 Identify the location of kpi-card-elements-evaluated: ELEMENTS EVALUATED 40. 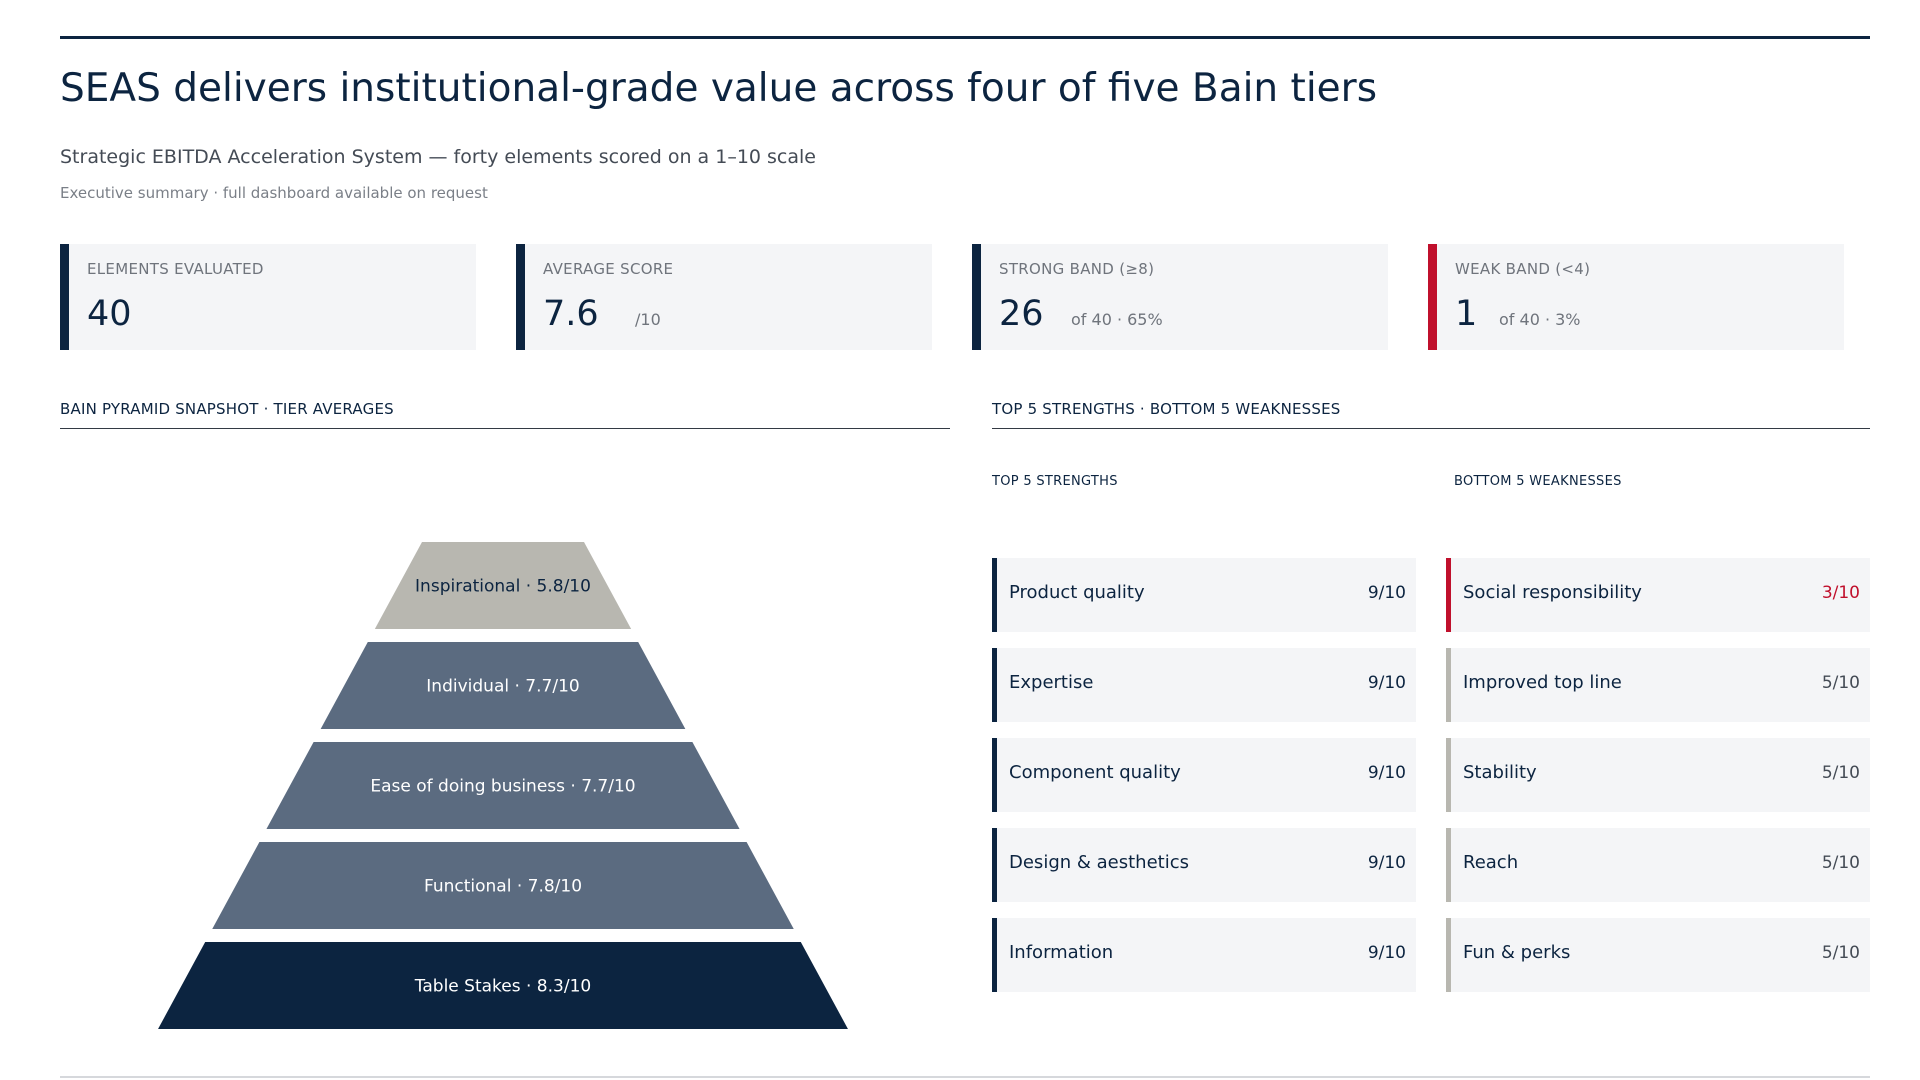
(268, 297).